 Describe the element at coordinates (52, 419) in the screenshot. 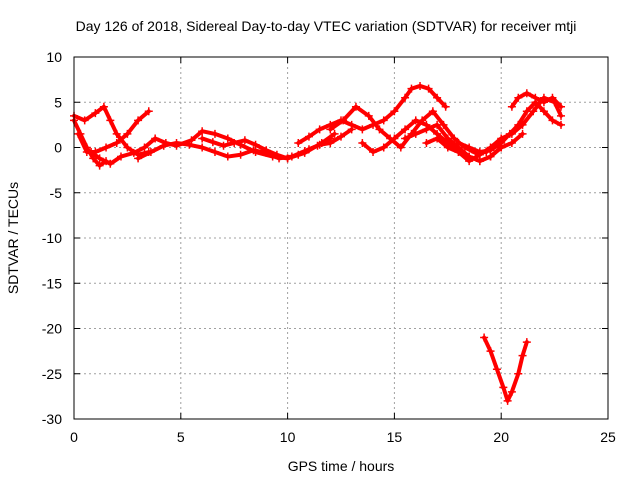

I see `y-tick-label: -30` at that location.